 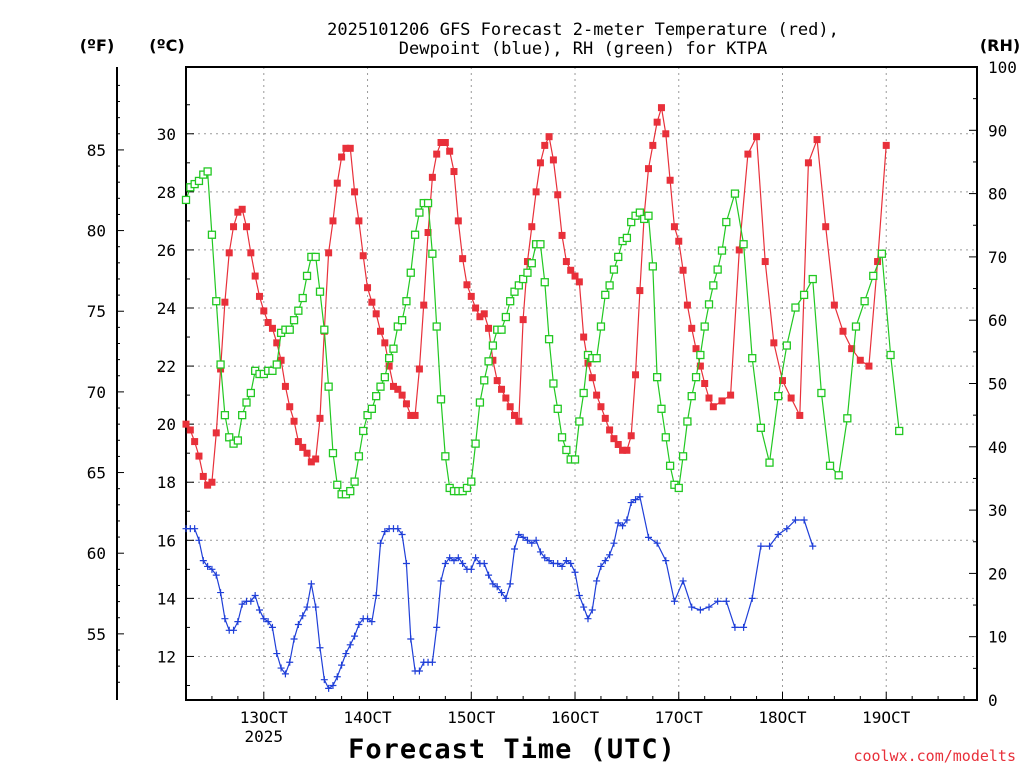 I want to click on chart-title-line2: Dewpoint (blue), RH (green) for KTPA, so click(x=583, y=49).